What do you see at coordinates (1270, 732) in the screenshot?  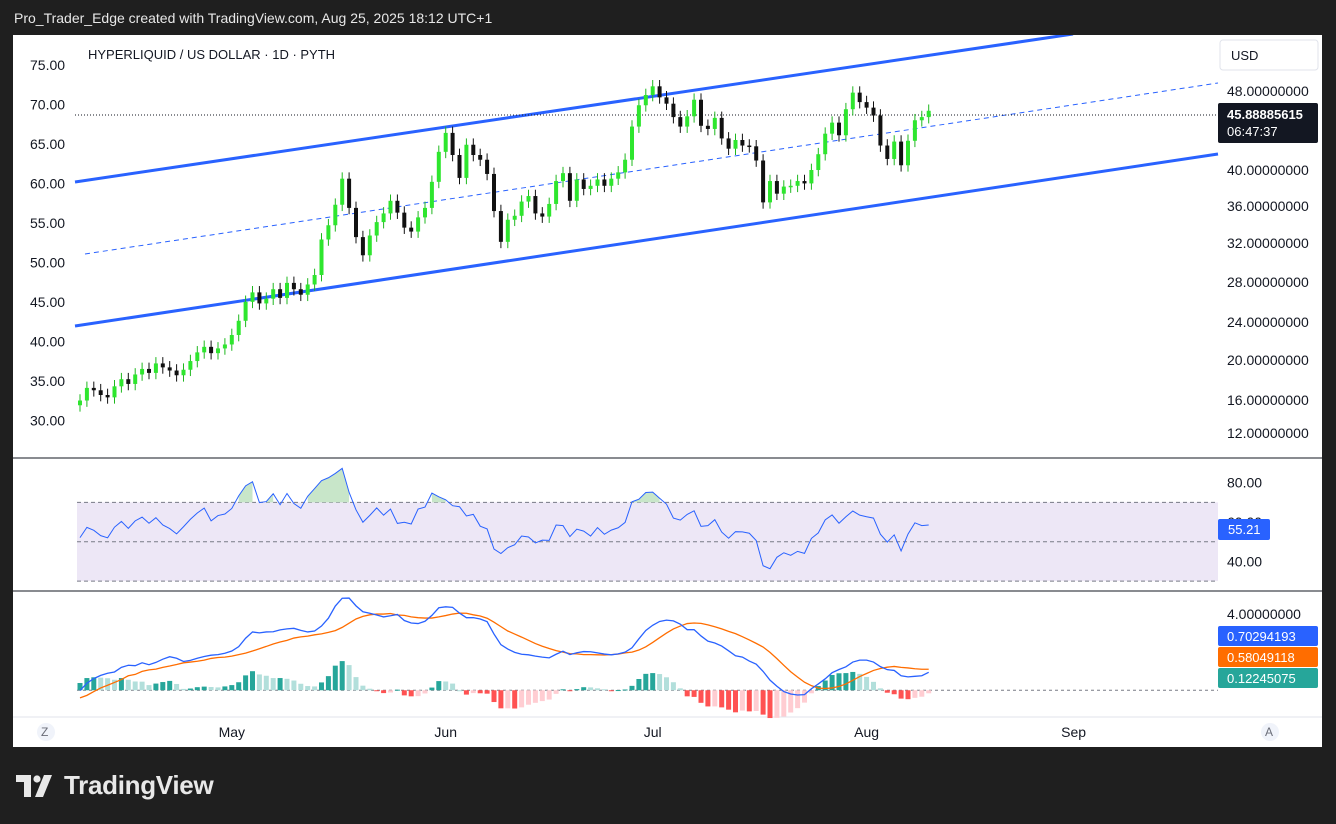 I see `auto-scale-button: A` at bounding box center [1270, 732].